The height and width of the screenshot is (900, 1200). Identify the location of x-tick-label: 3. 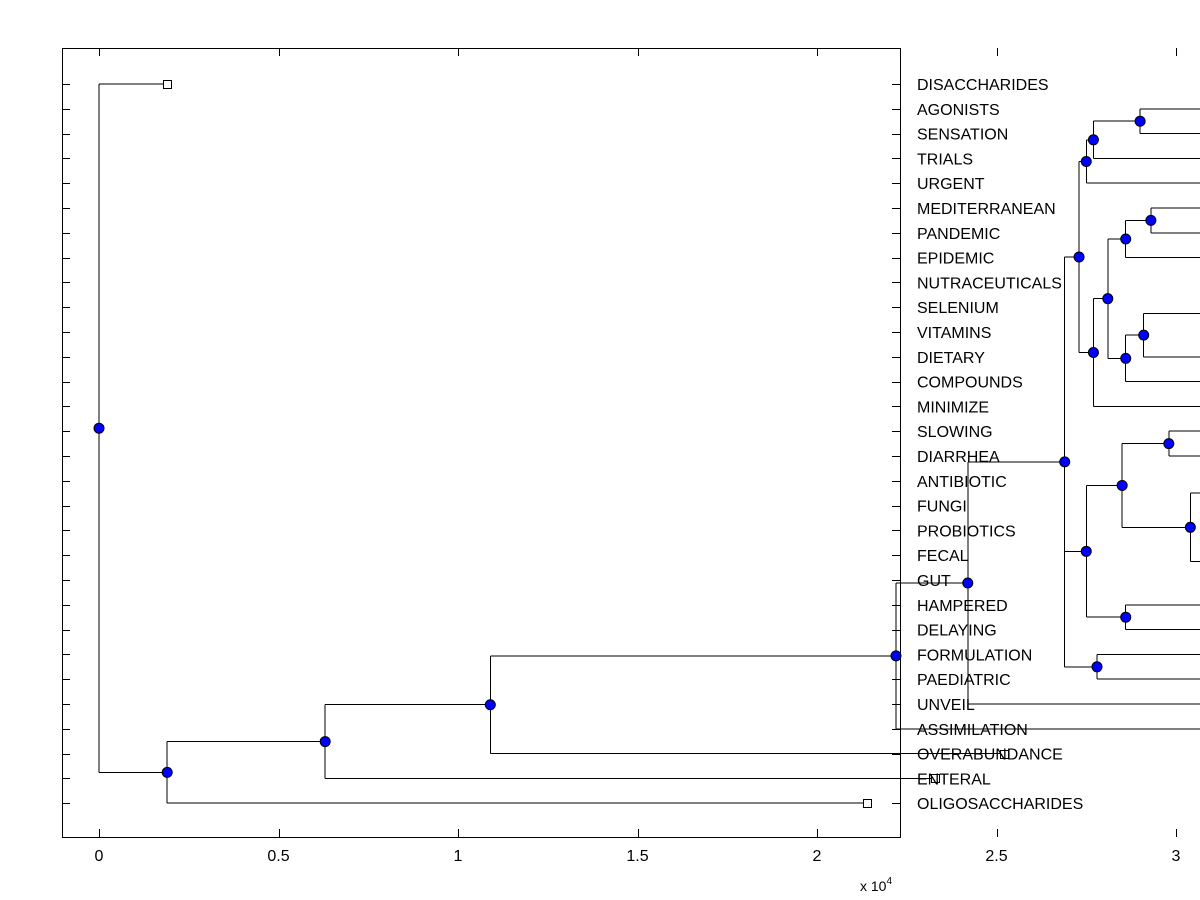
(1176, 856).